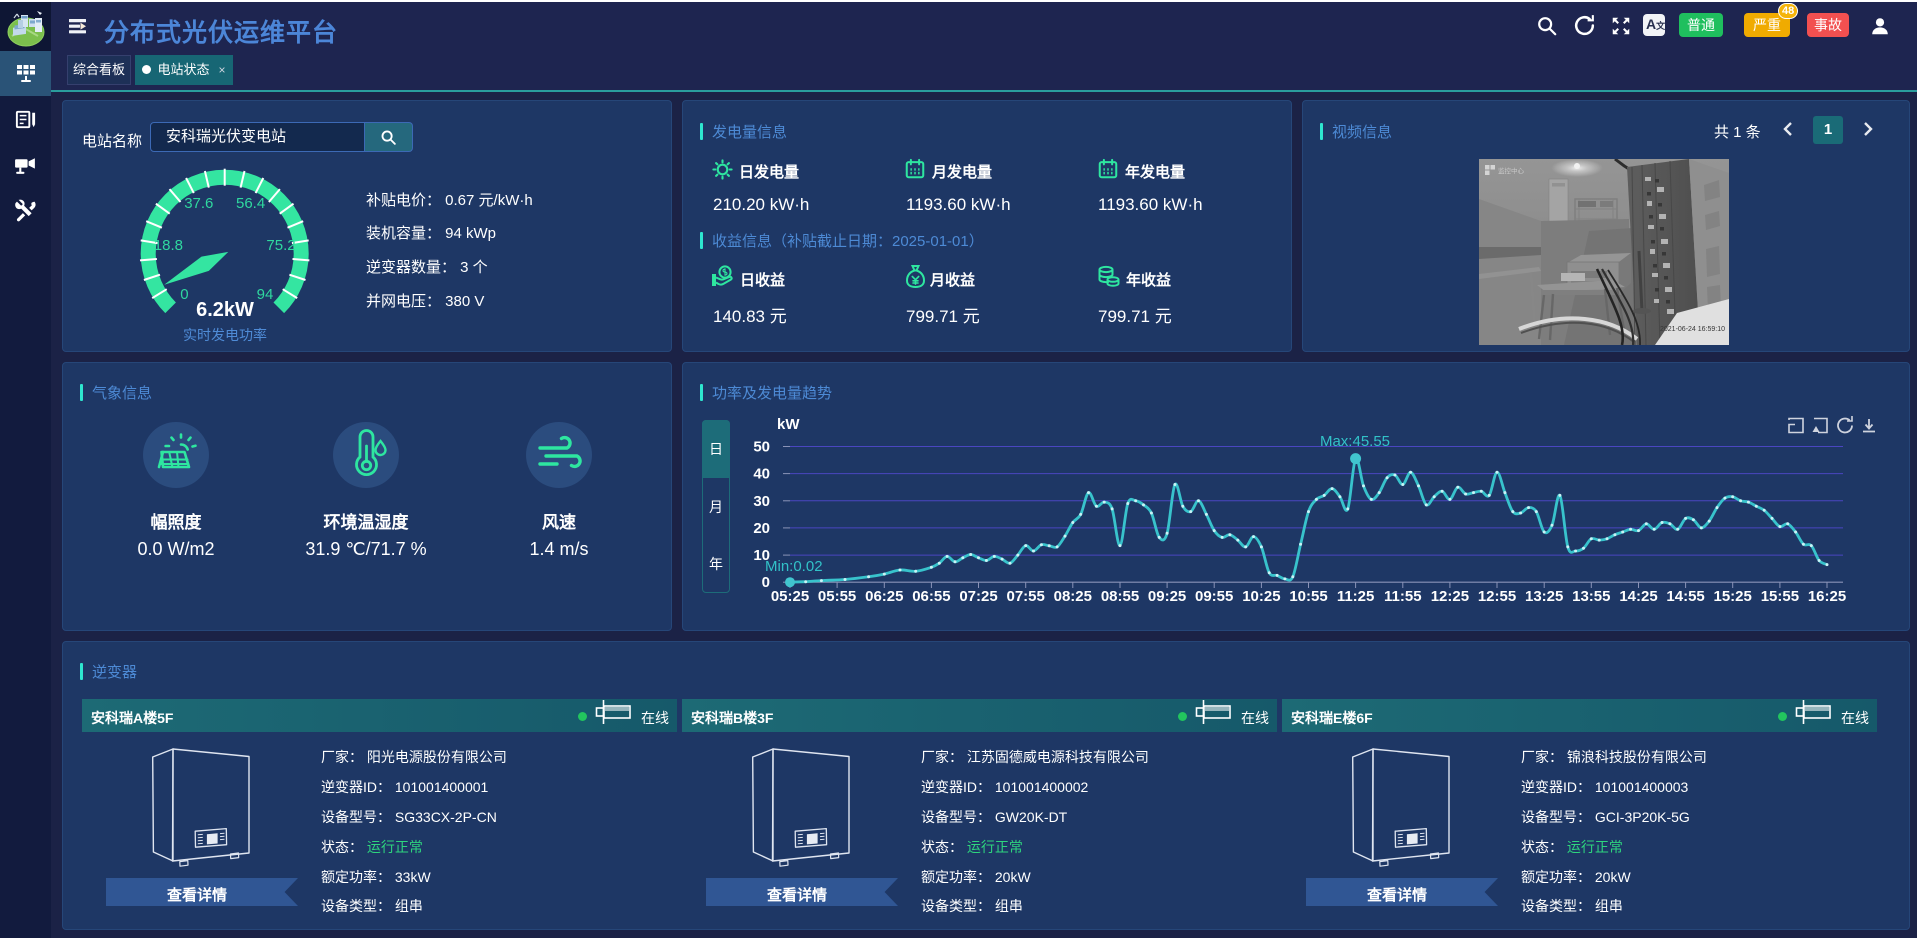  Describe the element at coordinates (1450, 596) in the screenshot. I see `svg-text: 12:25` at that location.